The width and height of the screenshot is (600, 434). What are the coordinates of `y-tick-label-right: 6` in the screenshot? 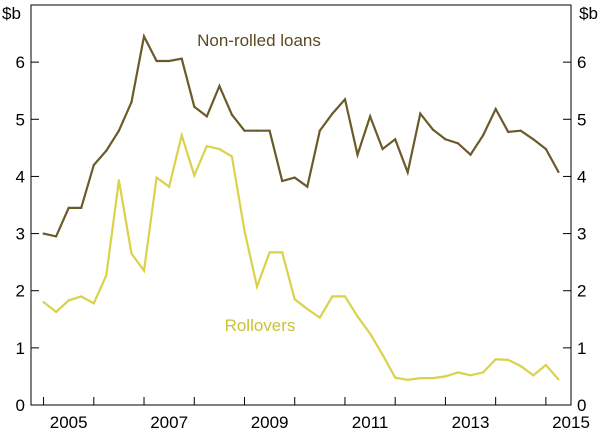 It's located at (581, 62).